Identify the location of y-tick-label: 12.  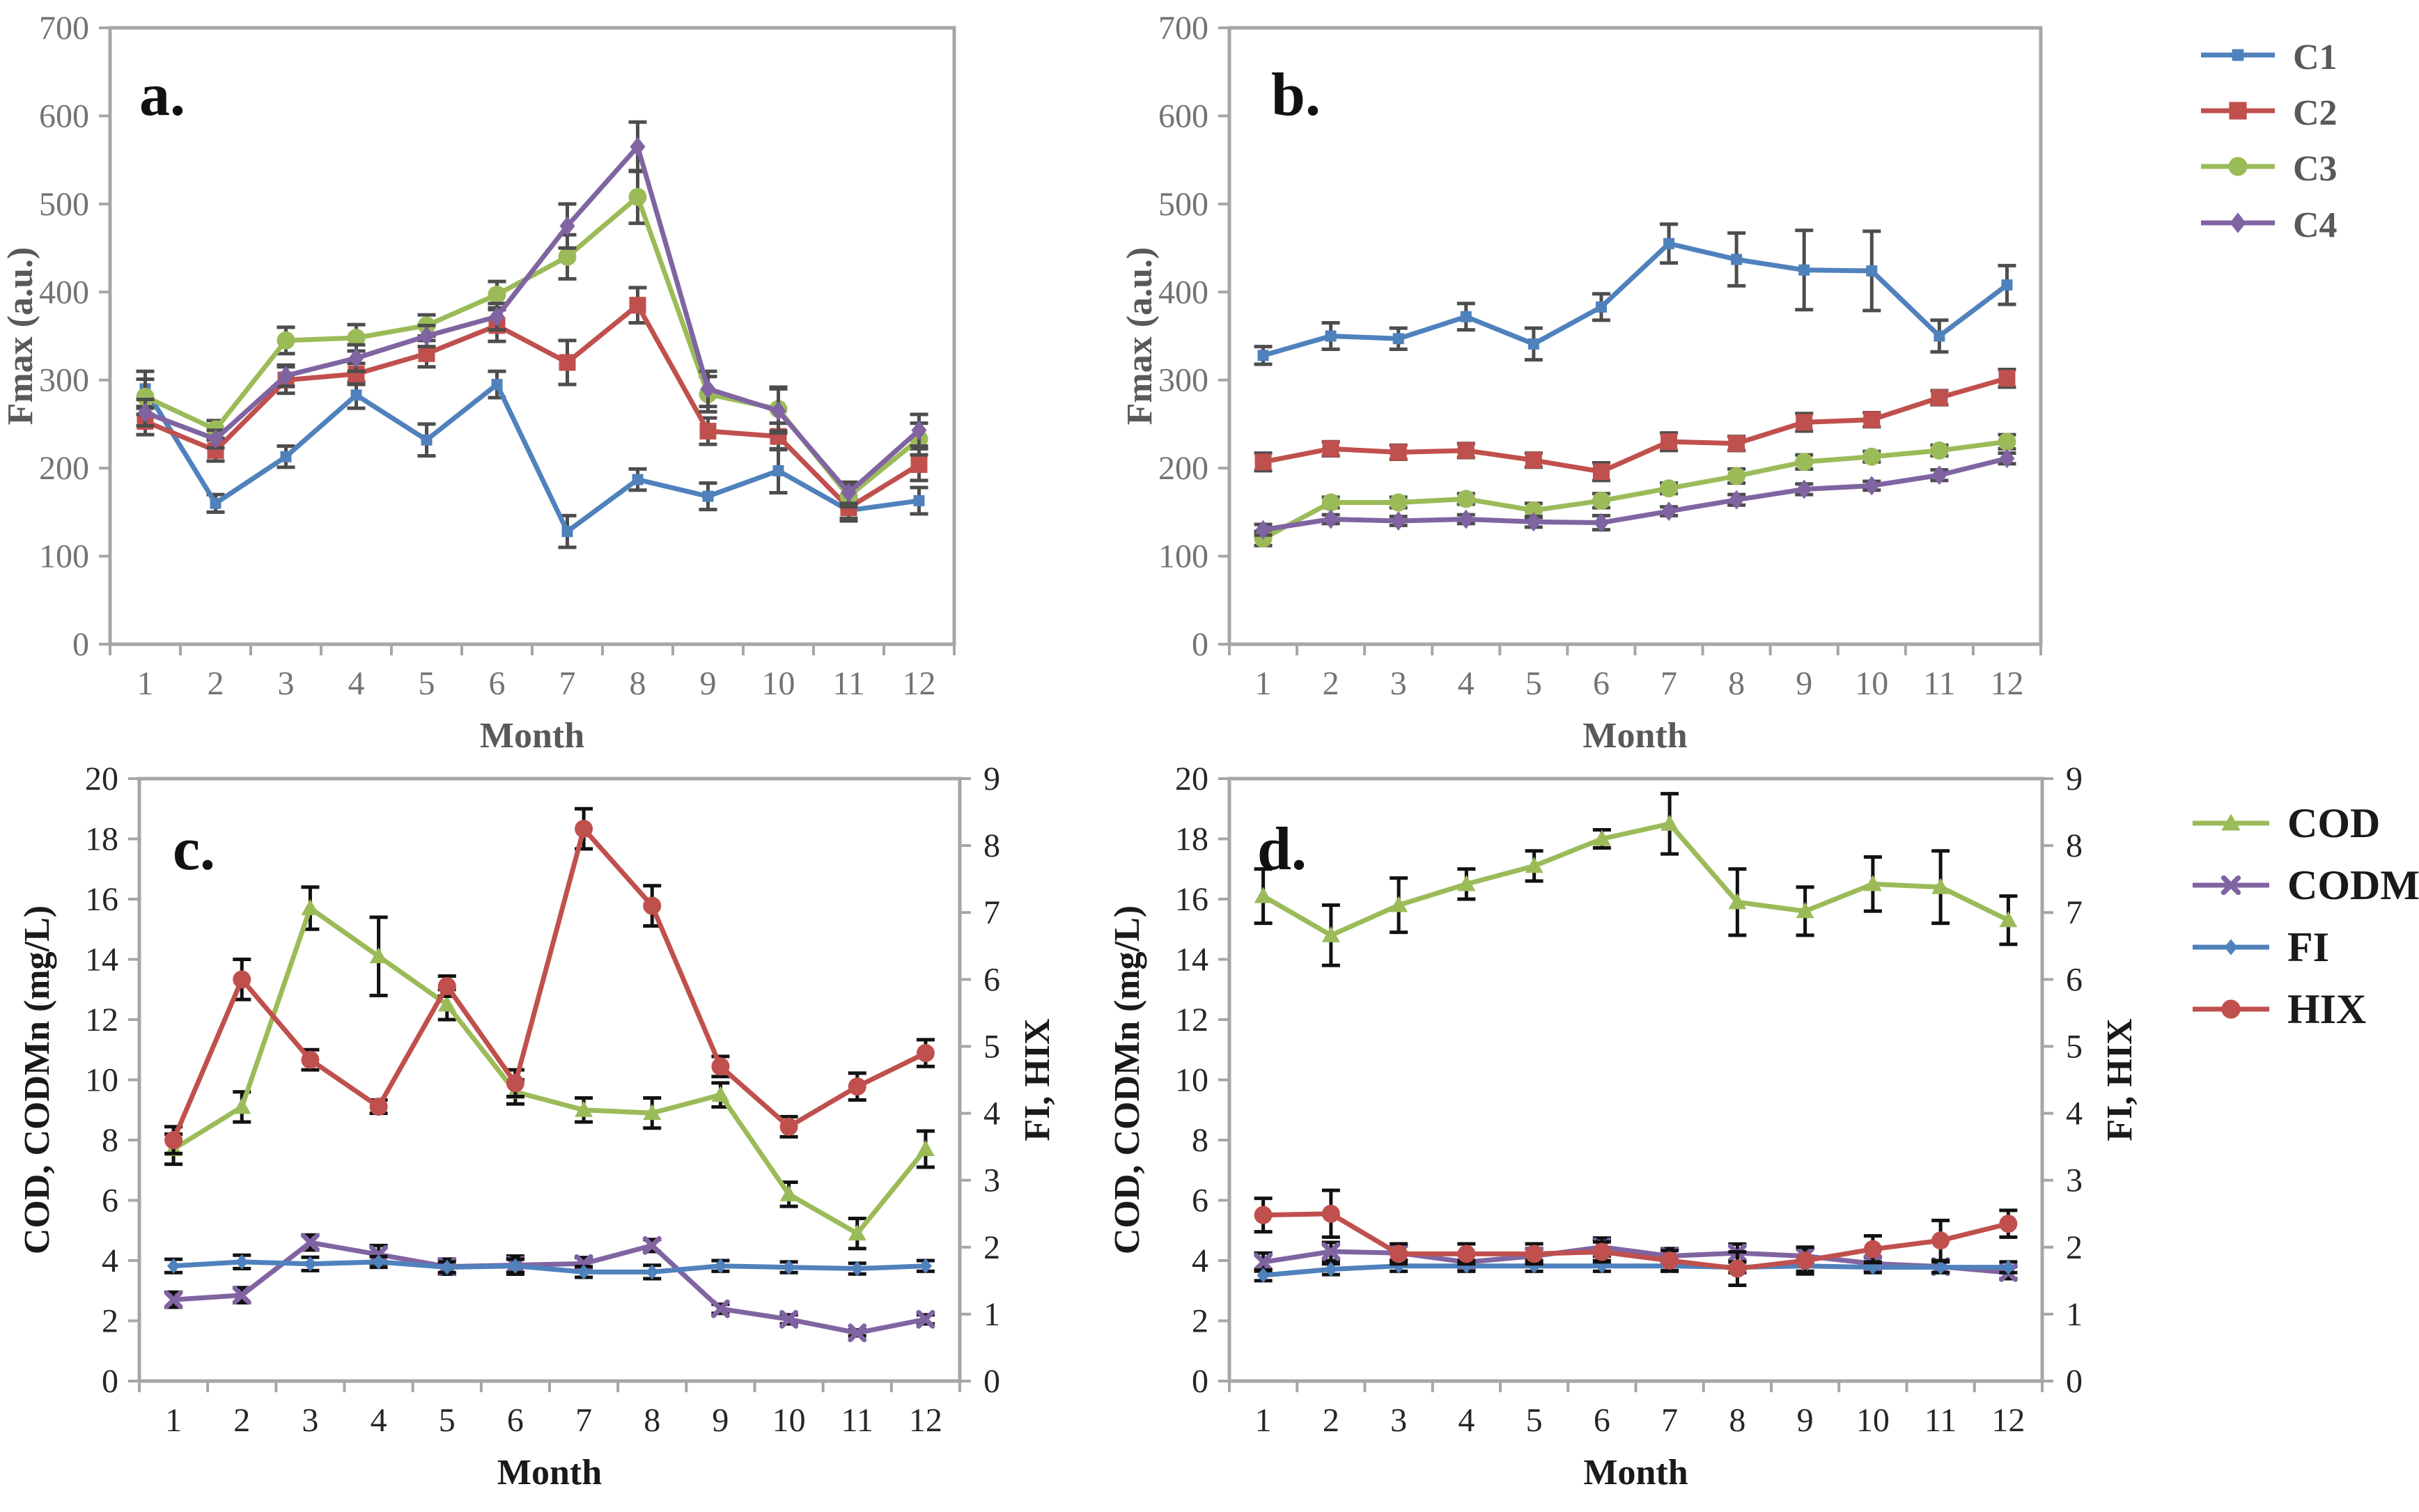
(102, 1019).